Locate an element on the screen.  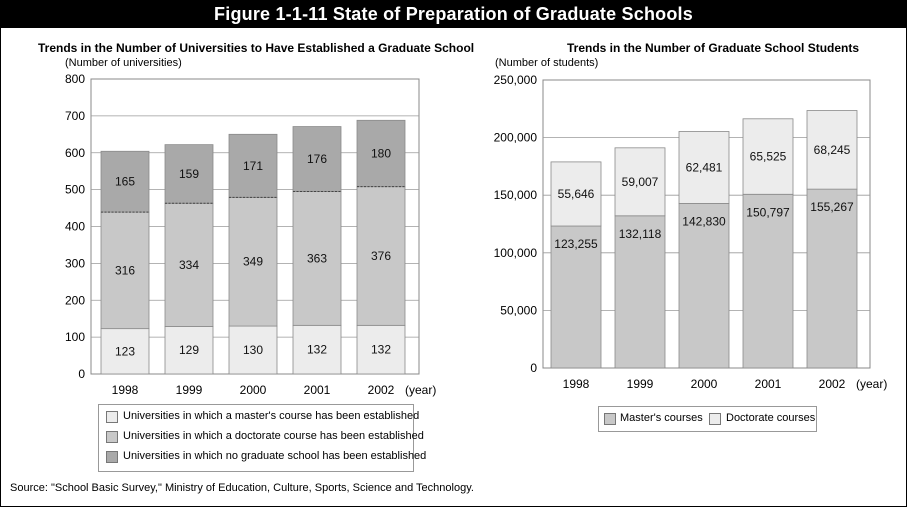
left-data-label: 376 is located at coordinates (381, 256).